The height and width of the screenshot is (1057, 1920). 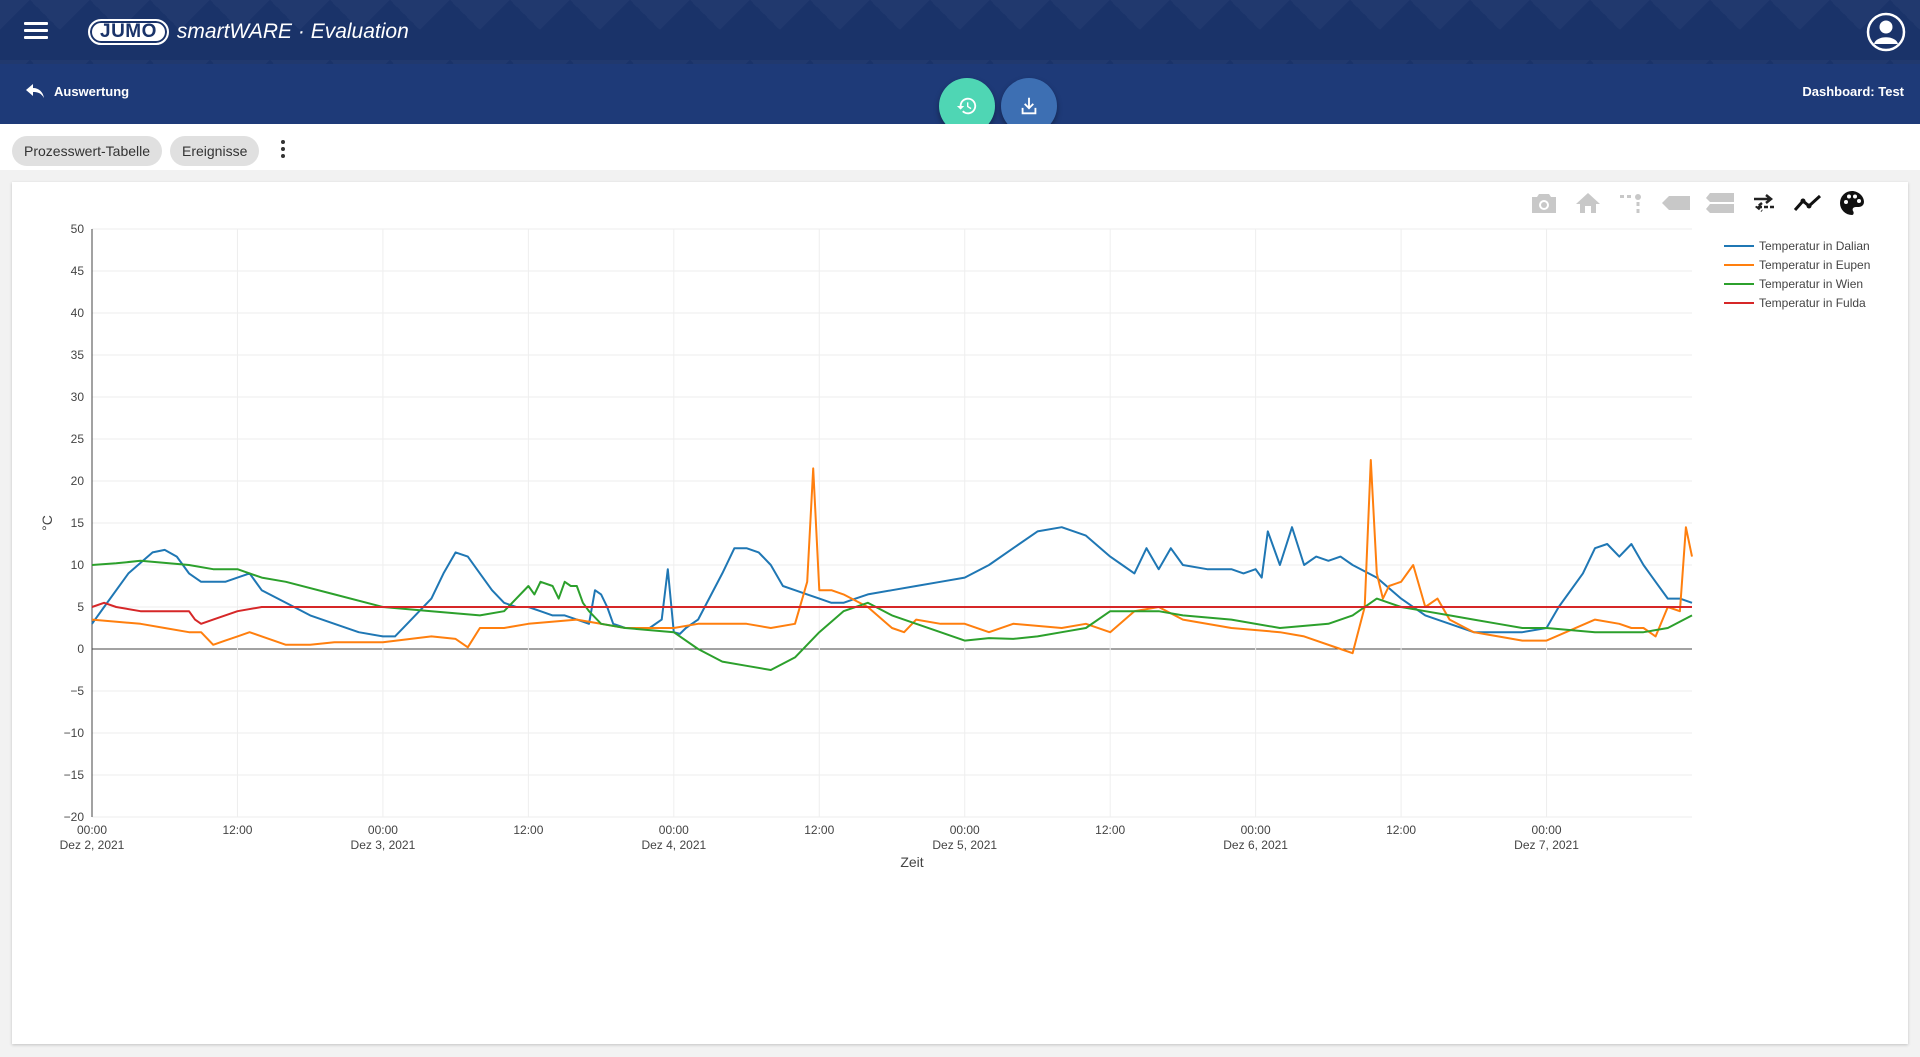 What do you see at coordinates (1588, 203) in the screenshot?
I see `home-icon` at bounding box center [1588, 203].